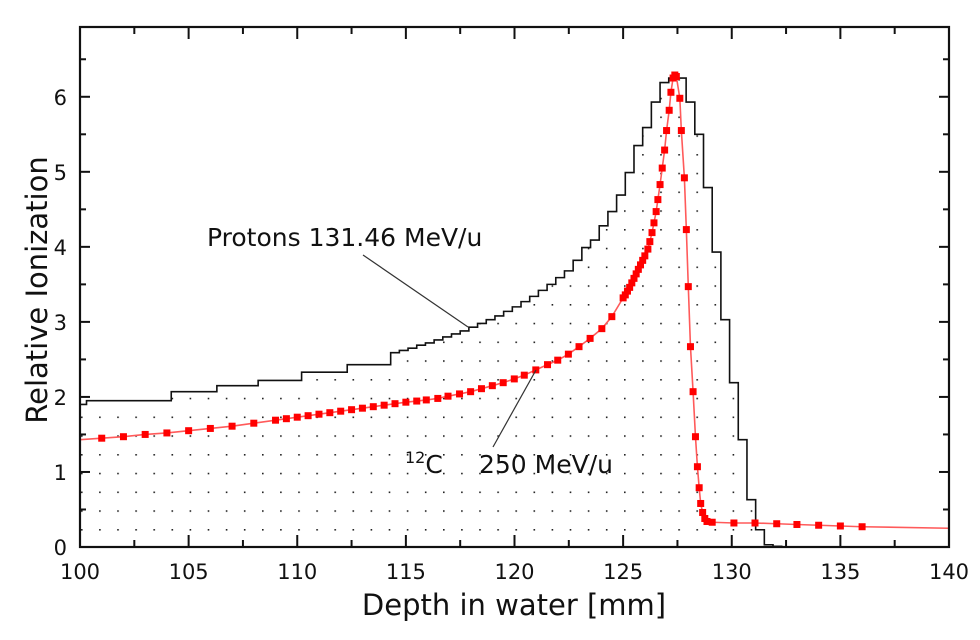 Image resolution: width=980 pixels, height=640 pixels. I want to click on carbon-symbol: C, so click(433, 464).